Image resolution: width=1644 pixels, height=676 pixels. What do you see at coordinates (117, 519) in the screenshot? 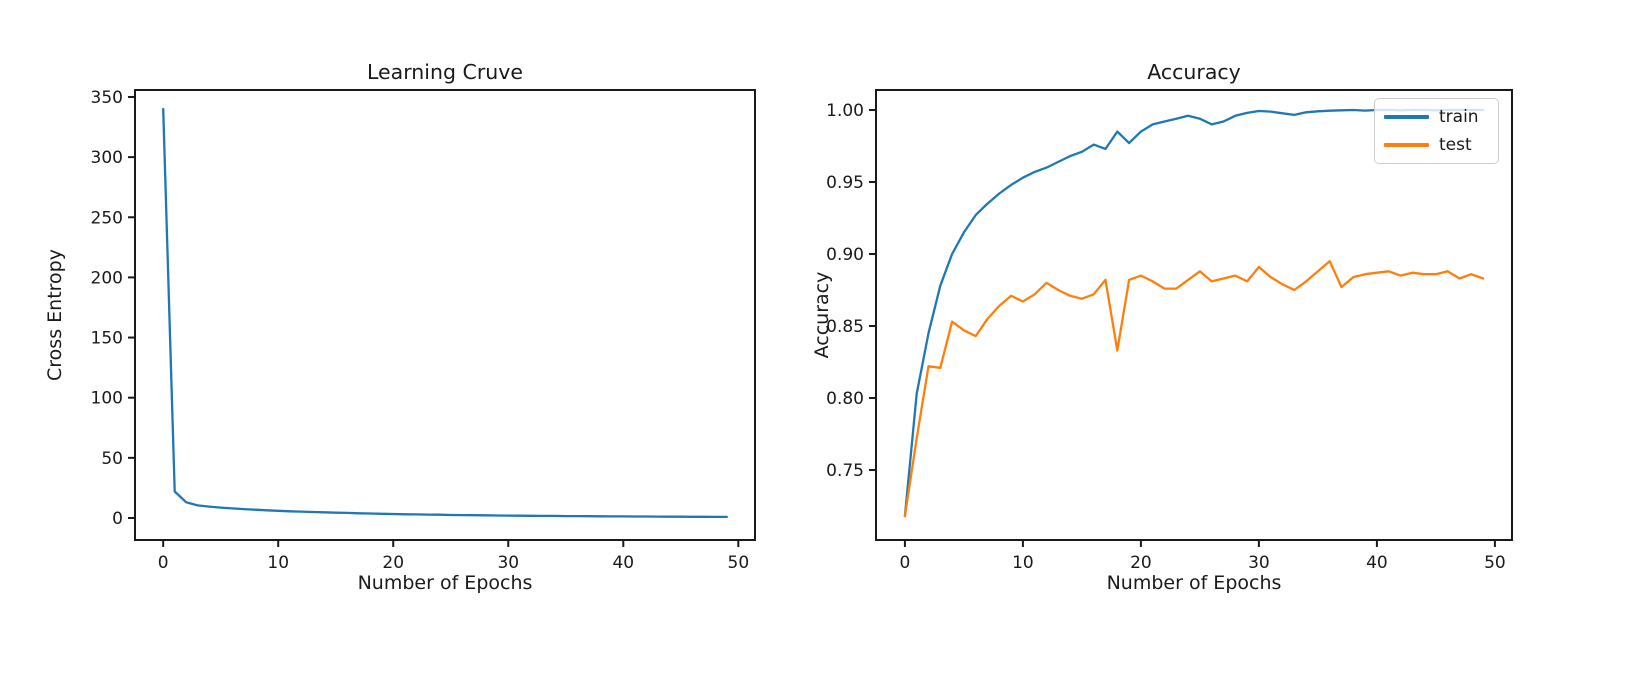
I see `y-tick-label: 0` at bounding box center [117, 519].